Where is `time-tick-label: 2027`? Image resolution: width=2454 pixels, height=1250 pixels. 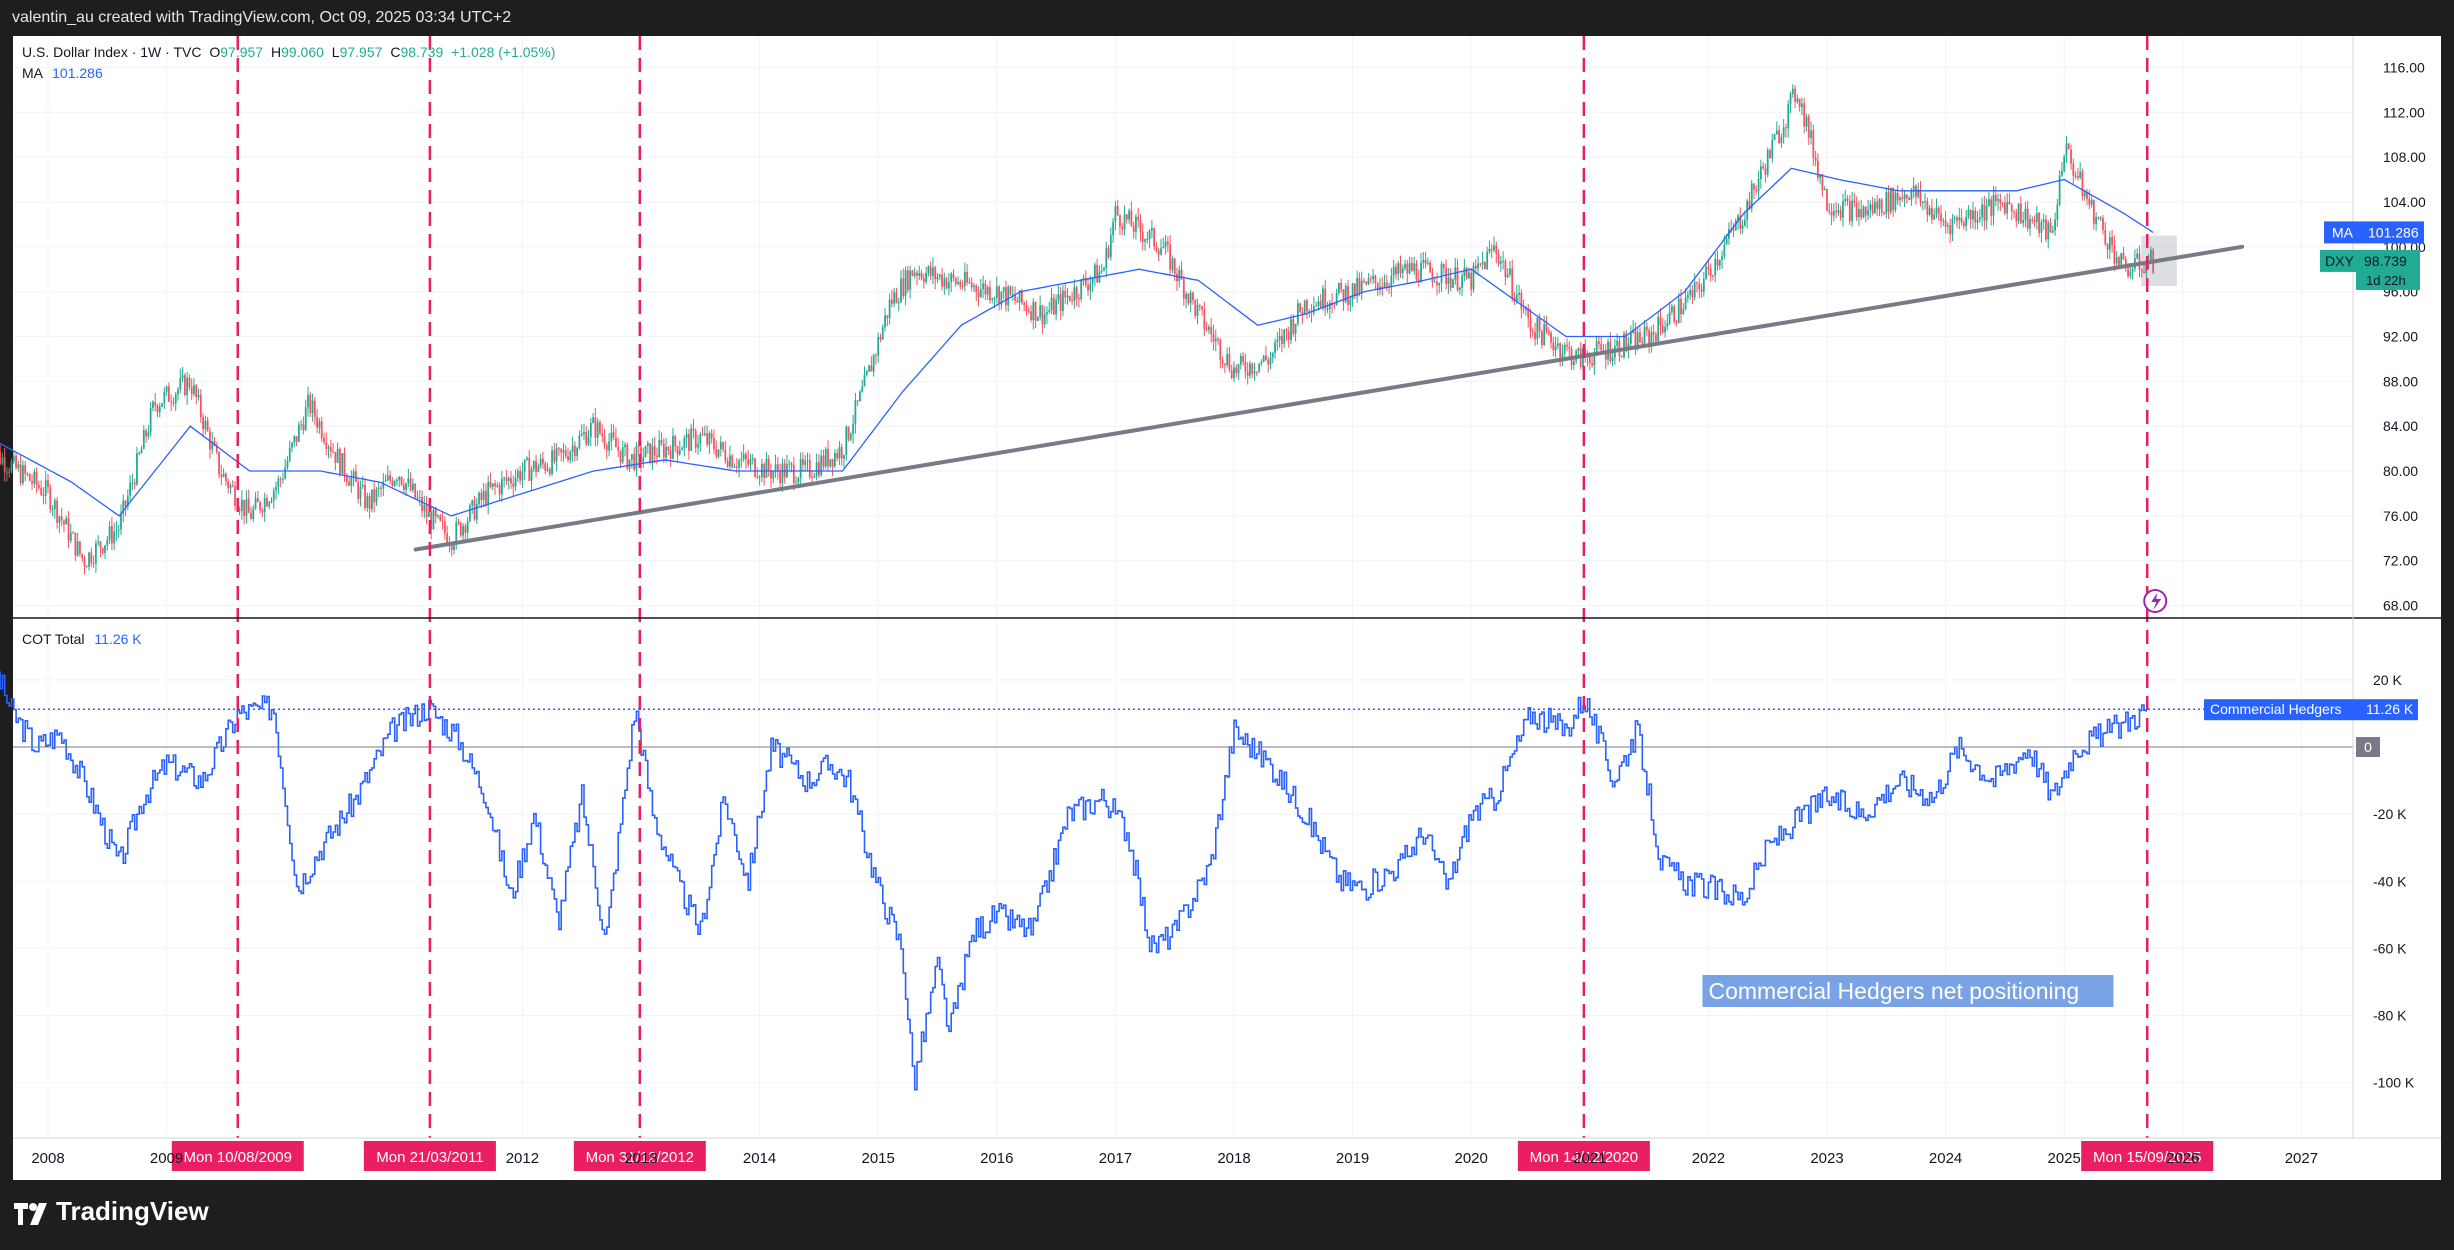
time-tick-label: 2027 is located at coordinates (2301, 1158).